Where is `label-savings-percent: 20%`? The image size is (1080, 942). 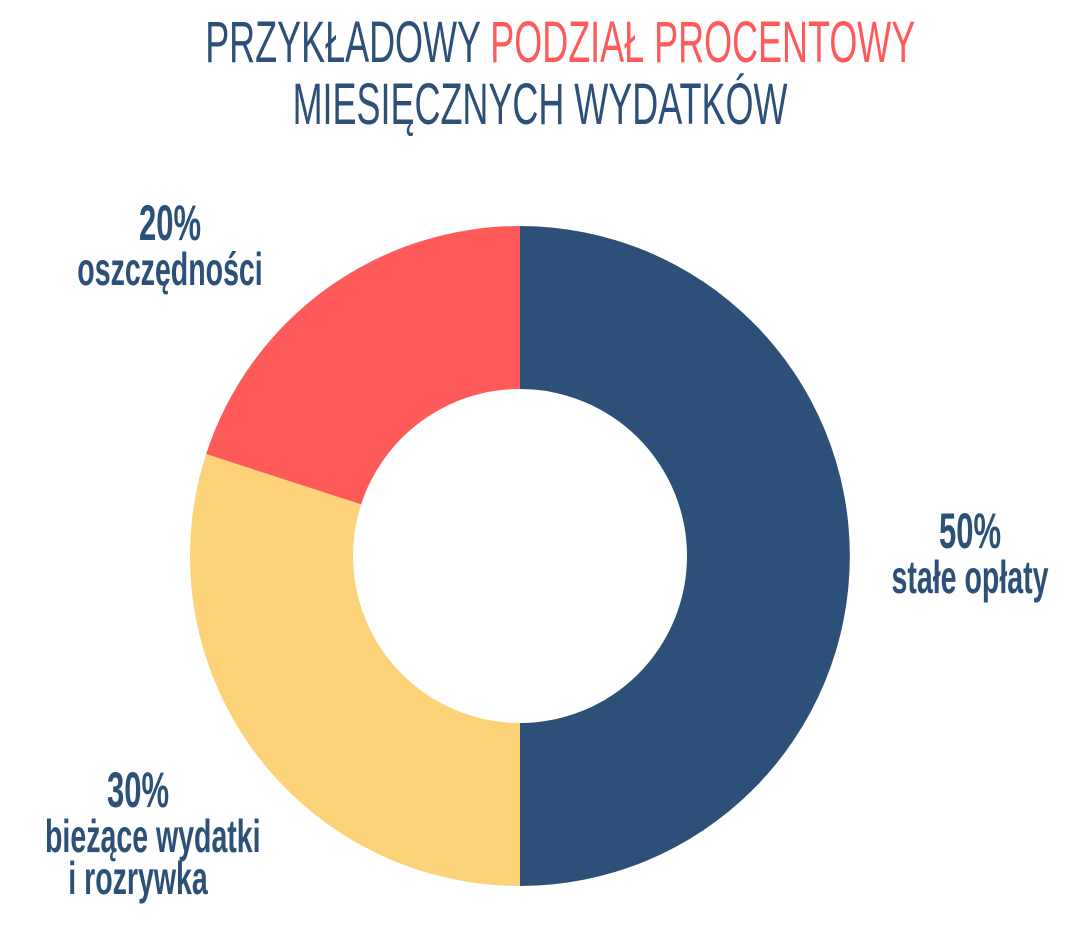 label-savings-percent: 20% is located at coordinates (170, 223).